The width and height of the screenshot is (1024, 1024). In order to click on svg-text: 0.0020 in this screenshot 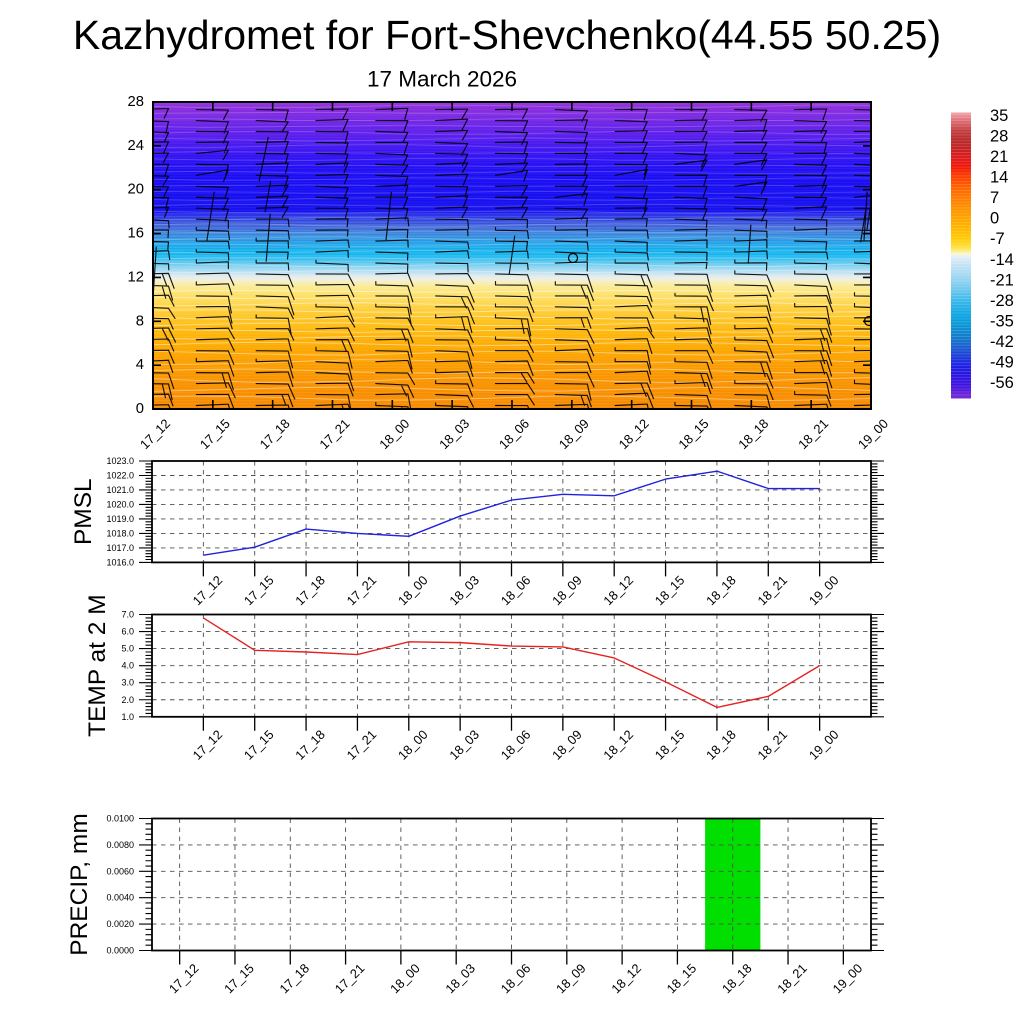, I will do `click(120, 924)`.